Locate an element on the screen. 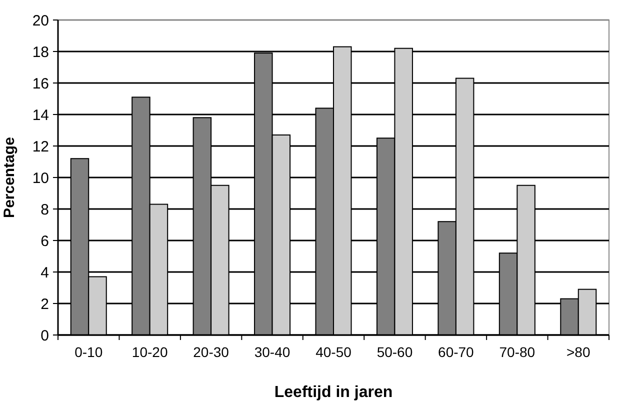 This screenshot has width=617, height=412. y-tick-label: 14 is located at coordinates (40, 115).